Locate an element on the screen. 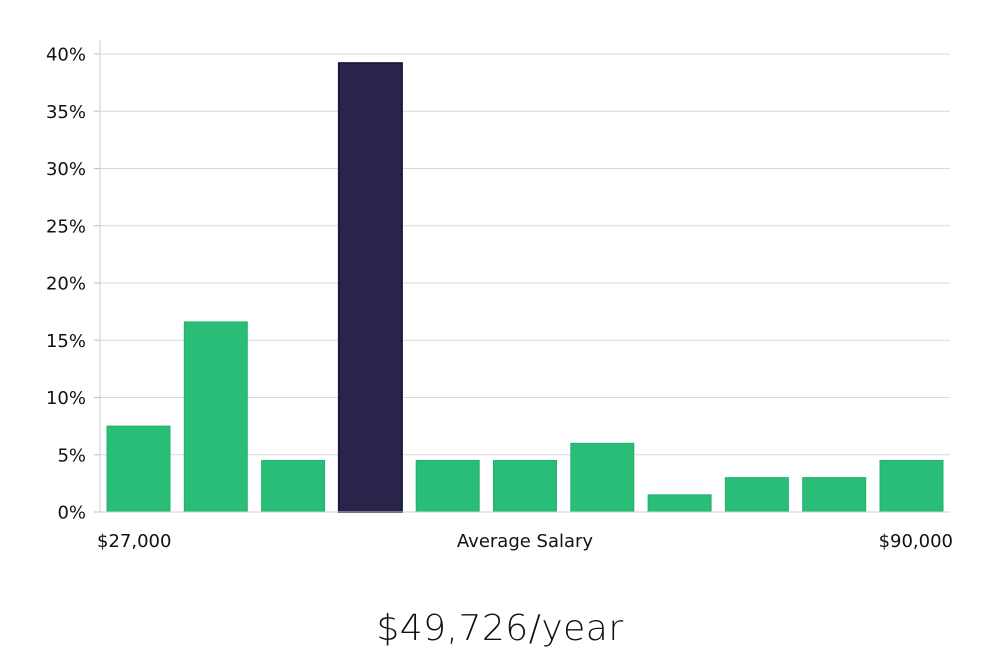 This screenshot has width=1000, height=660. average-salary-value: $49,726/year is located at coordinates (500, 628).